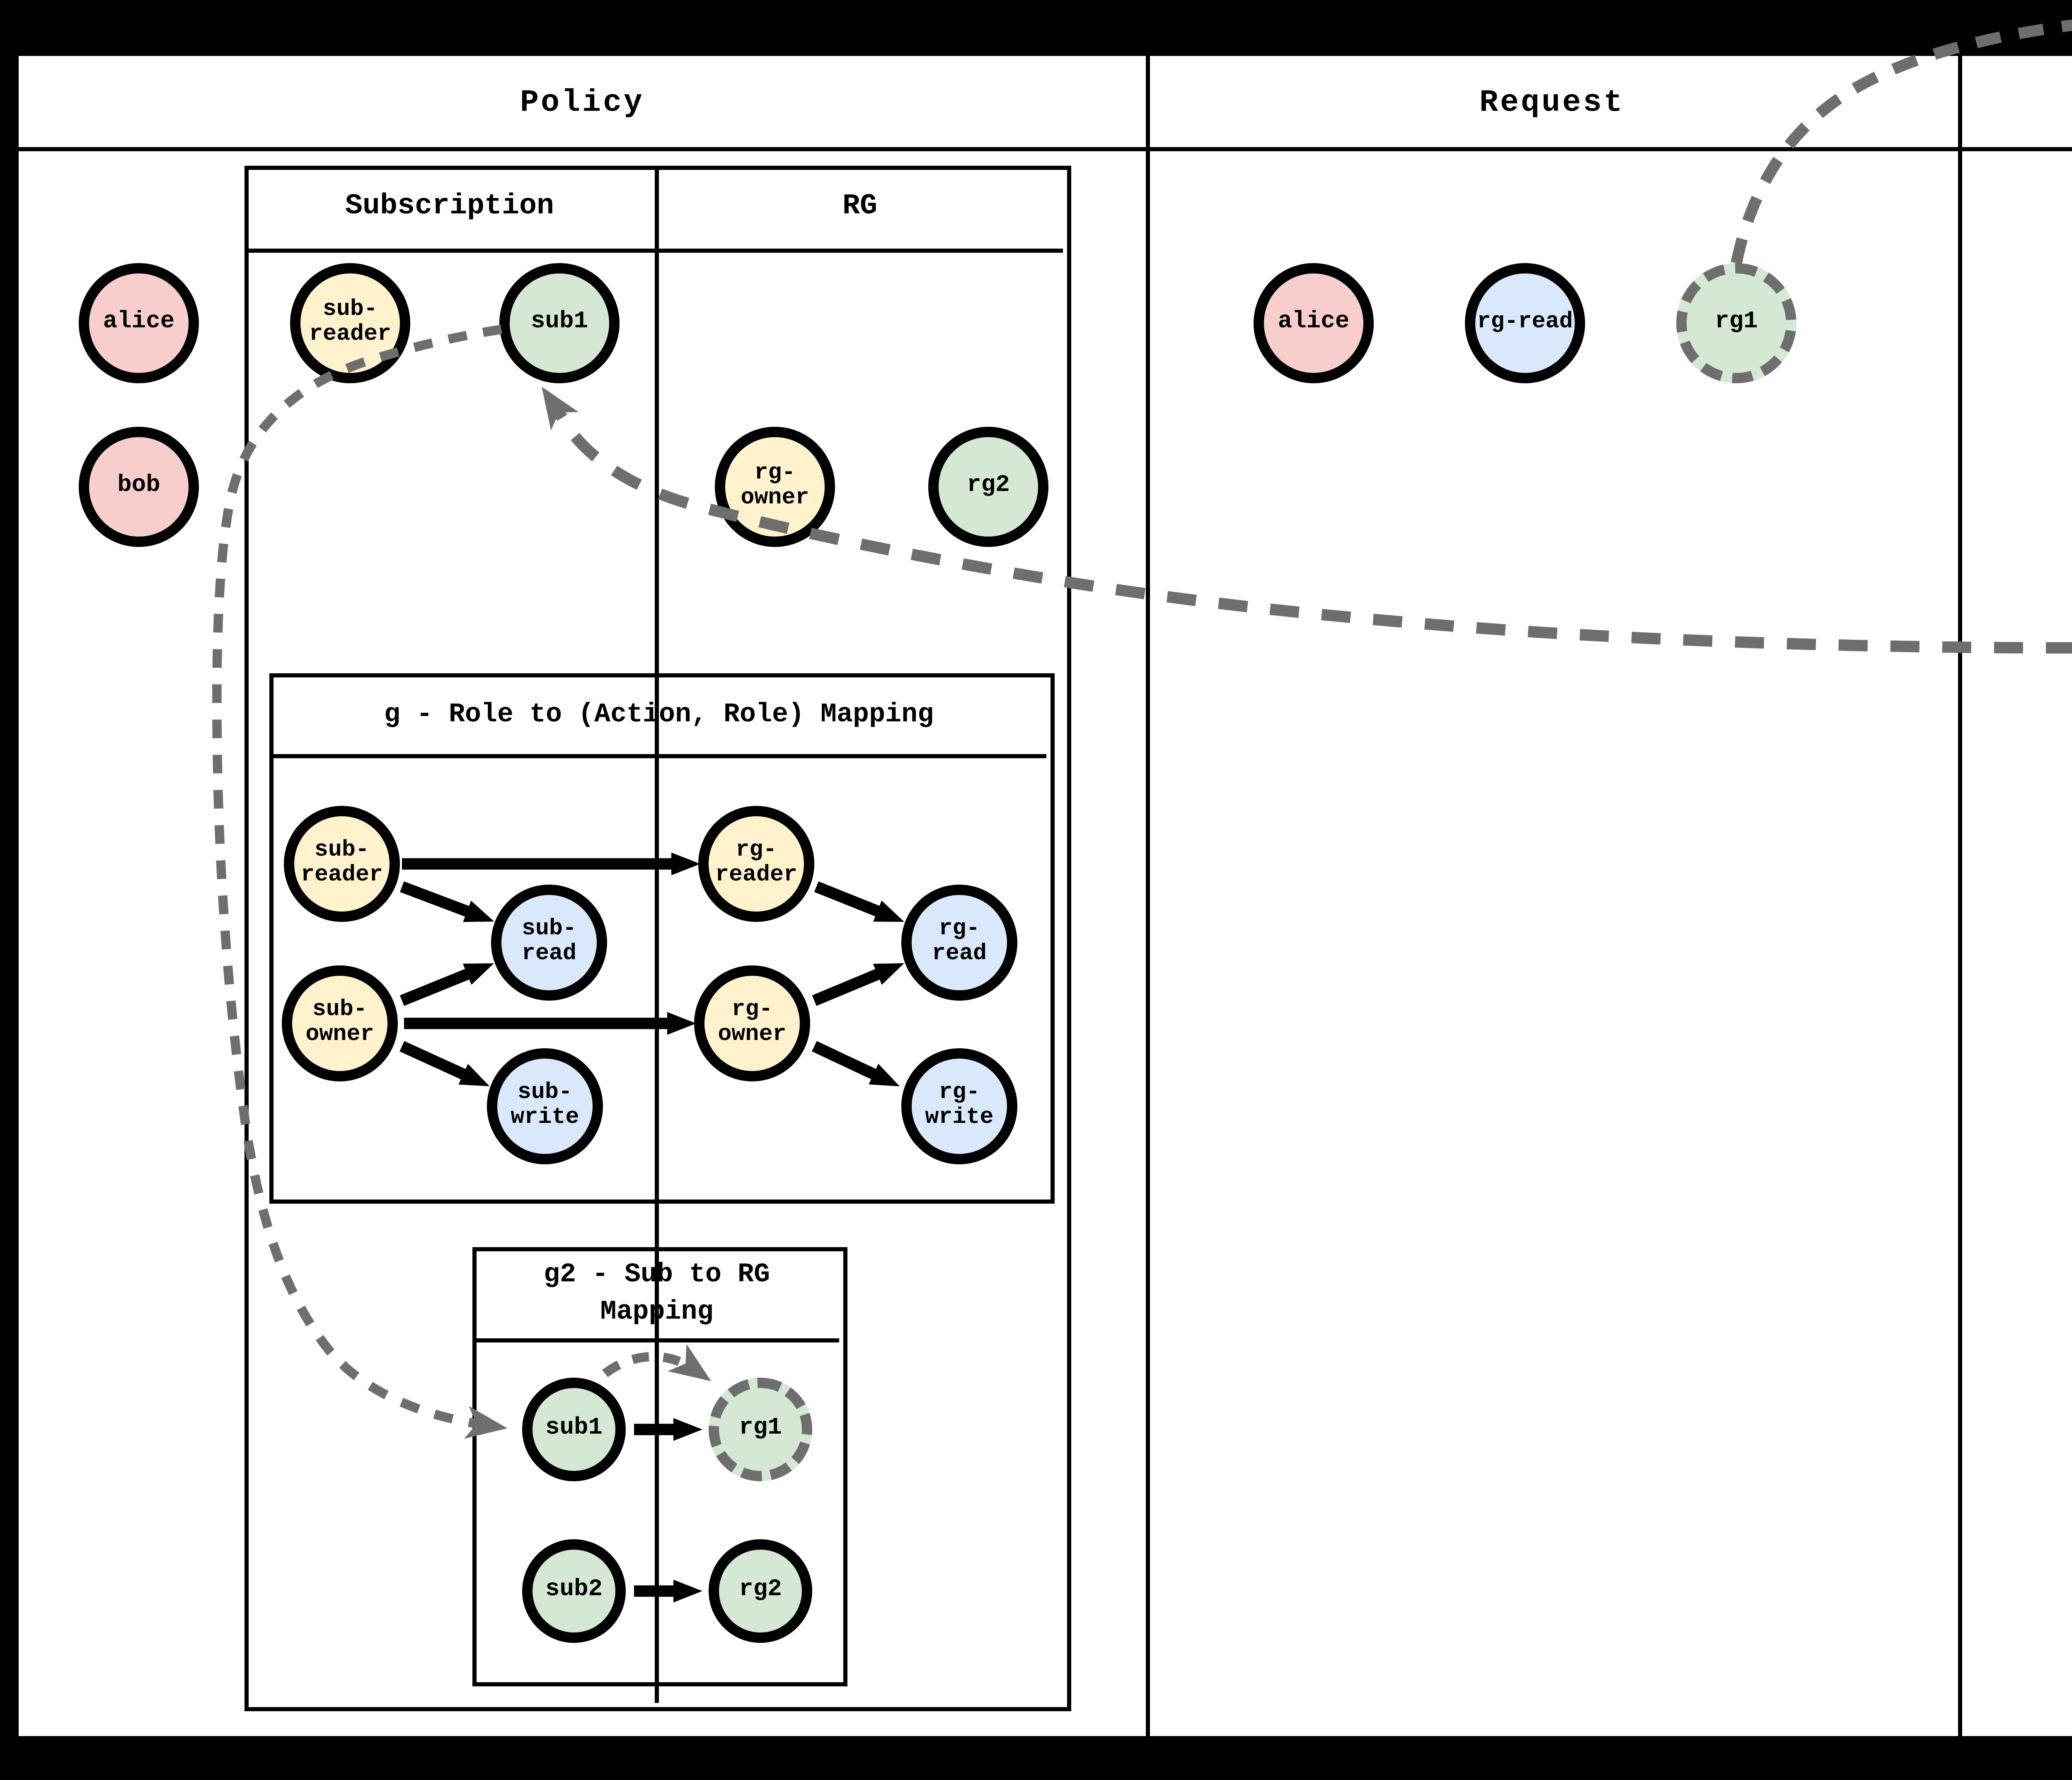 This screenshot has width=2072, height=1780. I want to click on node-request-rg1: rg1, so click(1736, 323).